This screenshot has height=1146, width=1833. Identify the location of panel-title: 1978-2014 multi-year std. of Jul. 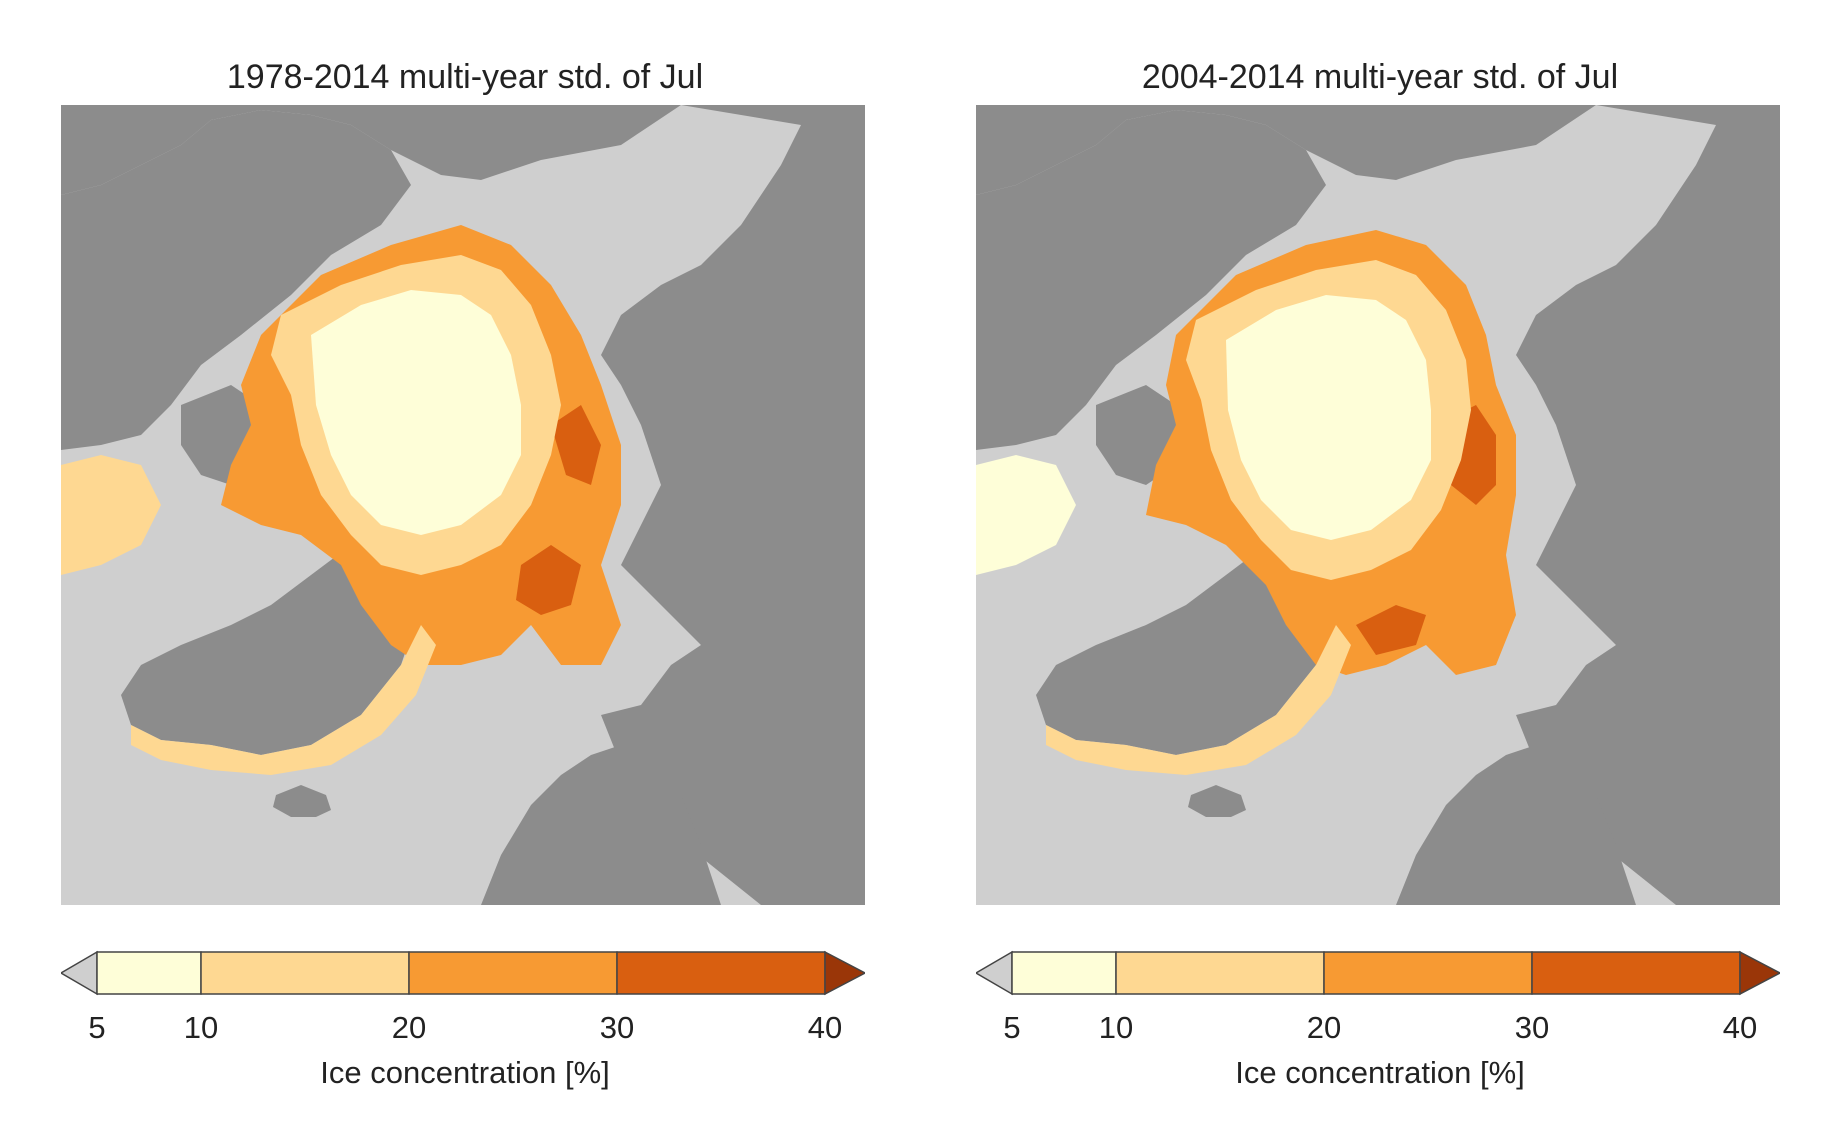
(465, 77).